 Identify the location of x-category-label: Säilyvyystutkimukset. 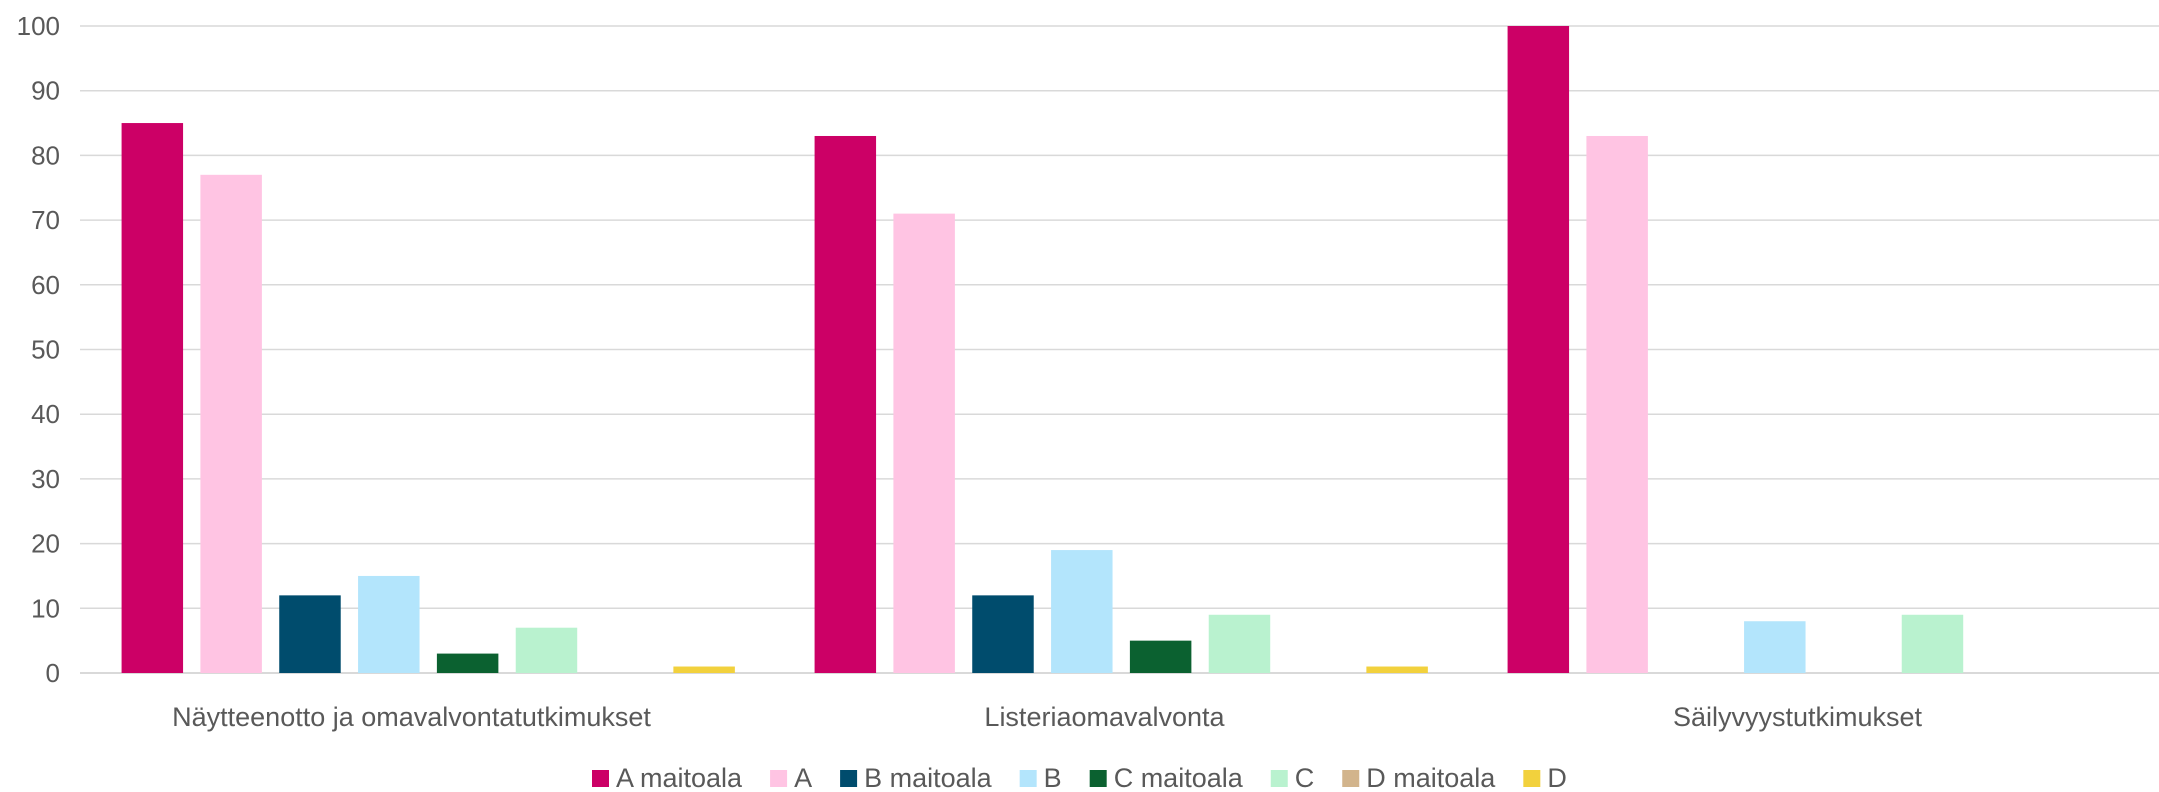
(1798, 717).